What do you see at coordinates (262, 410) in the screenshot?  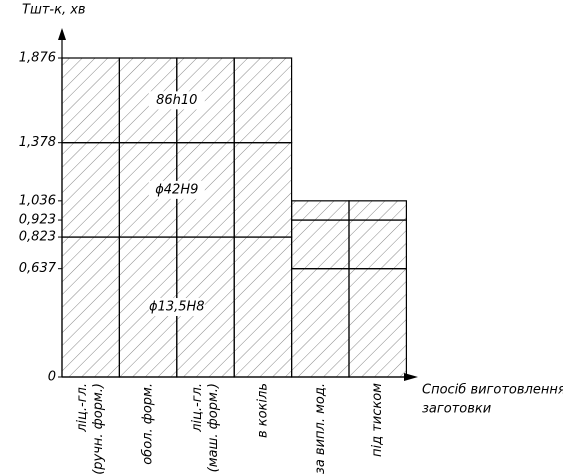 I see `x-tick-label: в кокіль` at bounding box center [262, 410].